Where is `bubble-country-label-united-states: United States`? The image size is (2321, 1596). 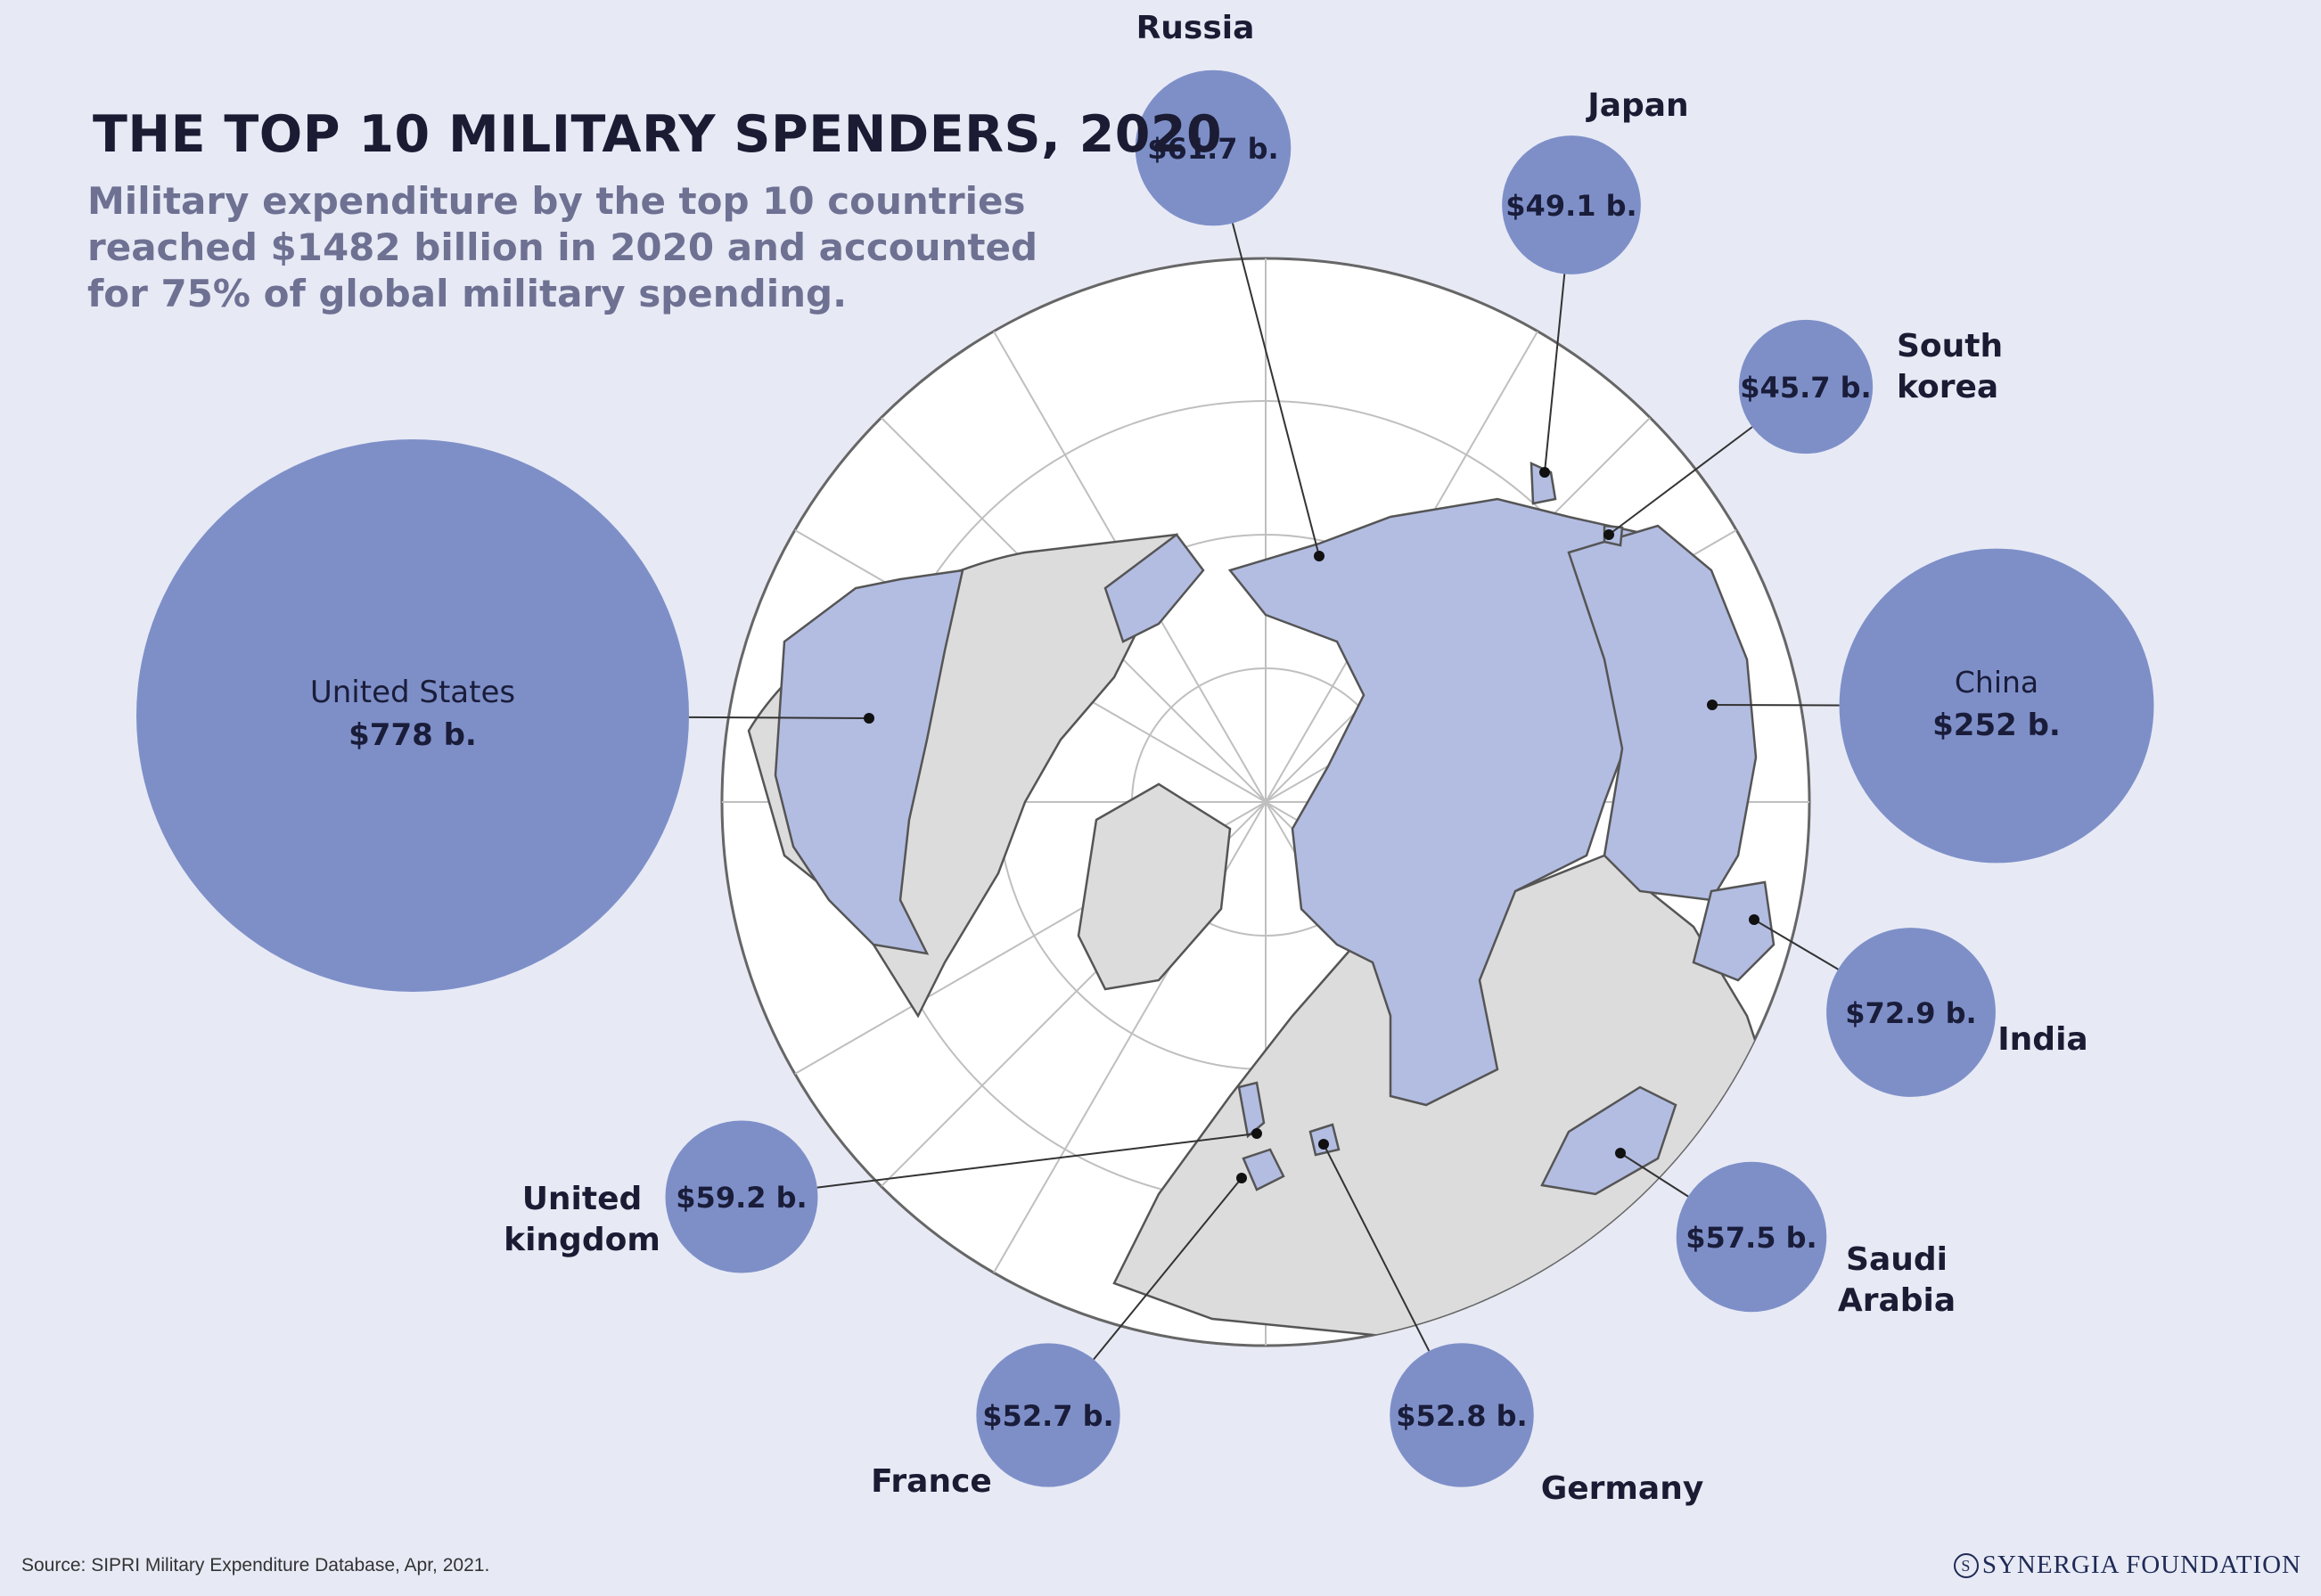
bubble-country-label-united-states: United States is located at coordinates (412, 692).